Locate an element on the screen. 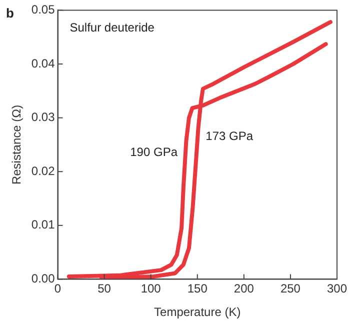 This screenshot has width=351, height=326. y-tick-label: 0.05 is located at coordinates (43, 9).